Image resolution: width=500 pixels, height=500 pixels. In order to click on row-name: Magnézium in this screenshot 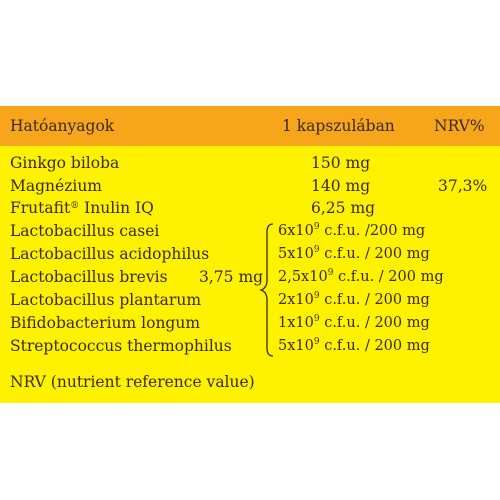, I will do `click(56, 186)`.